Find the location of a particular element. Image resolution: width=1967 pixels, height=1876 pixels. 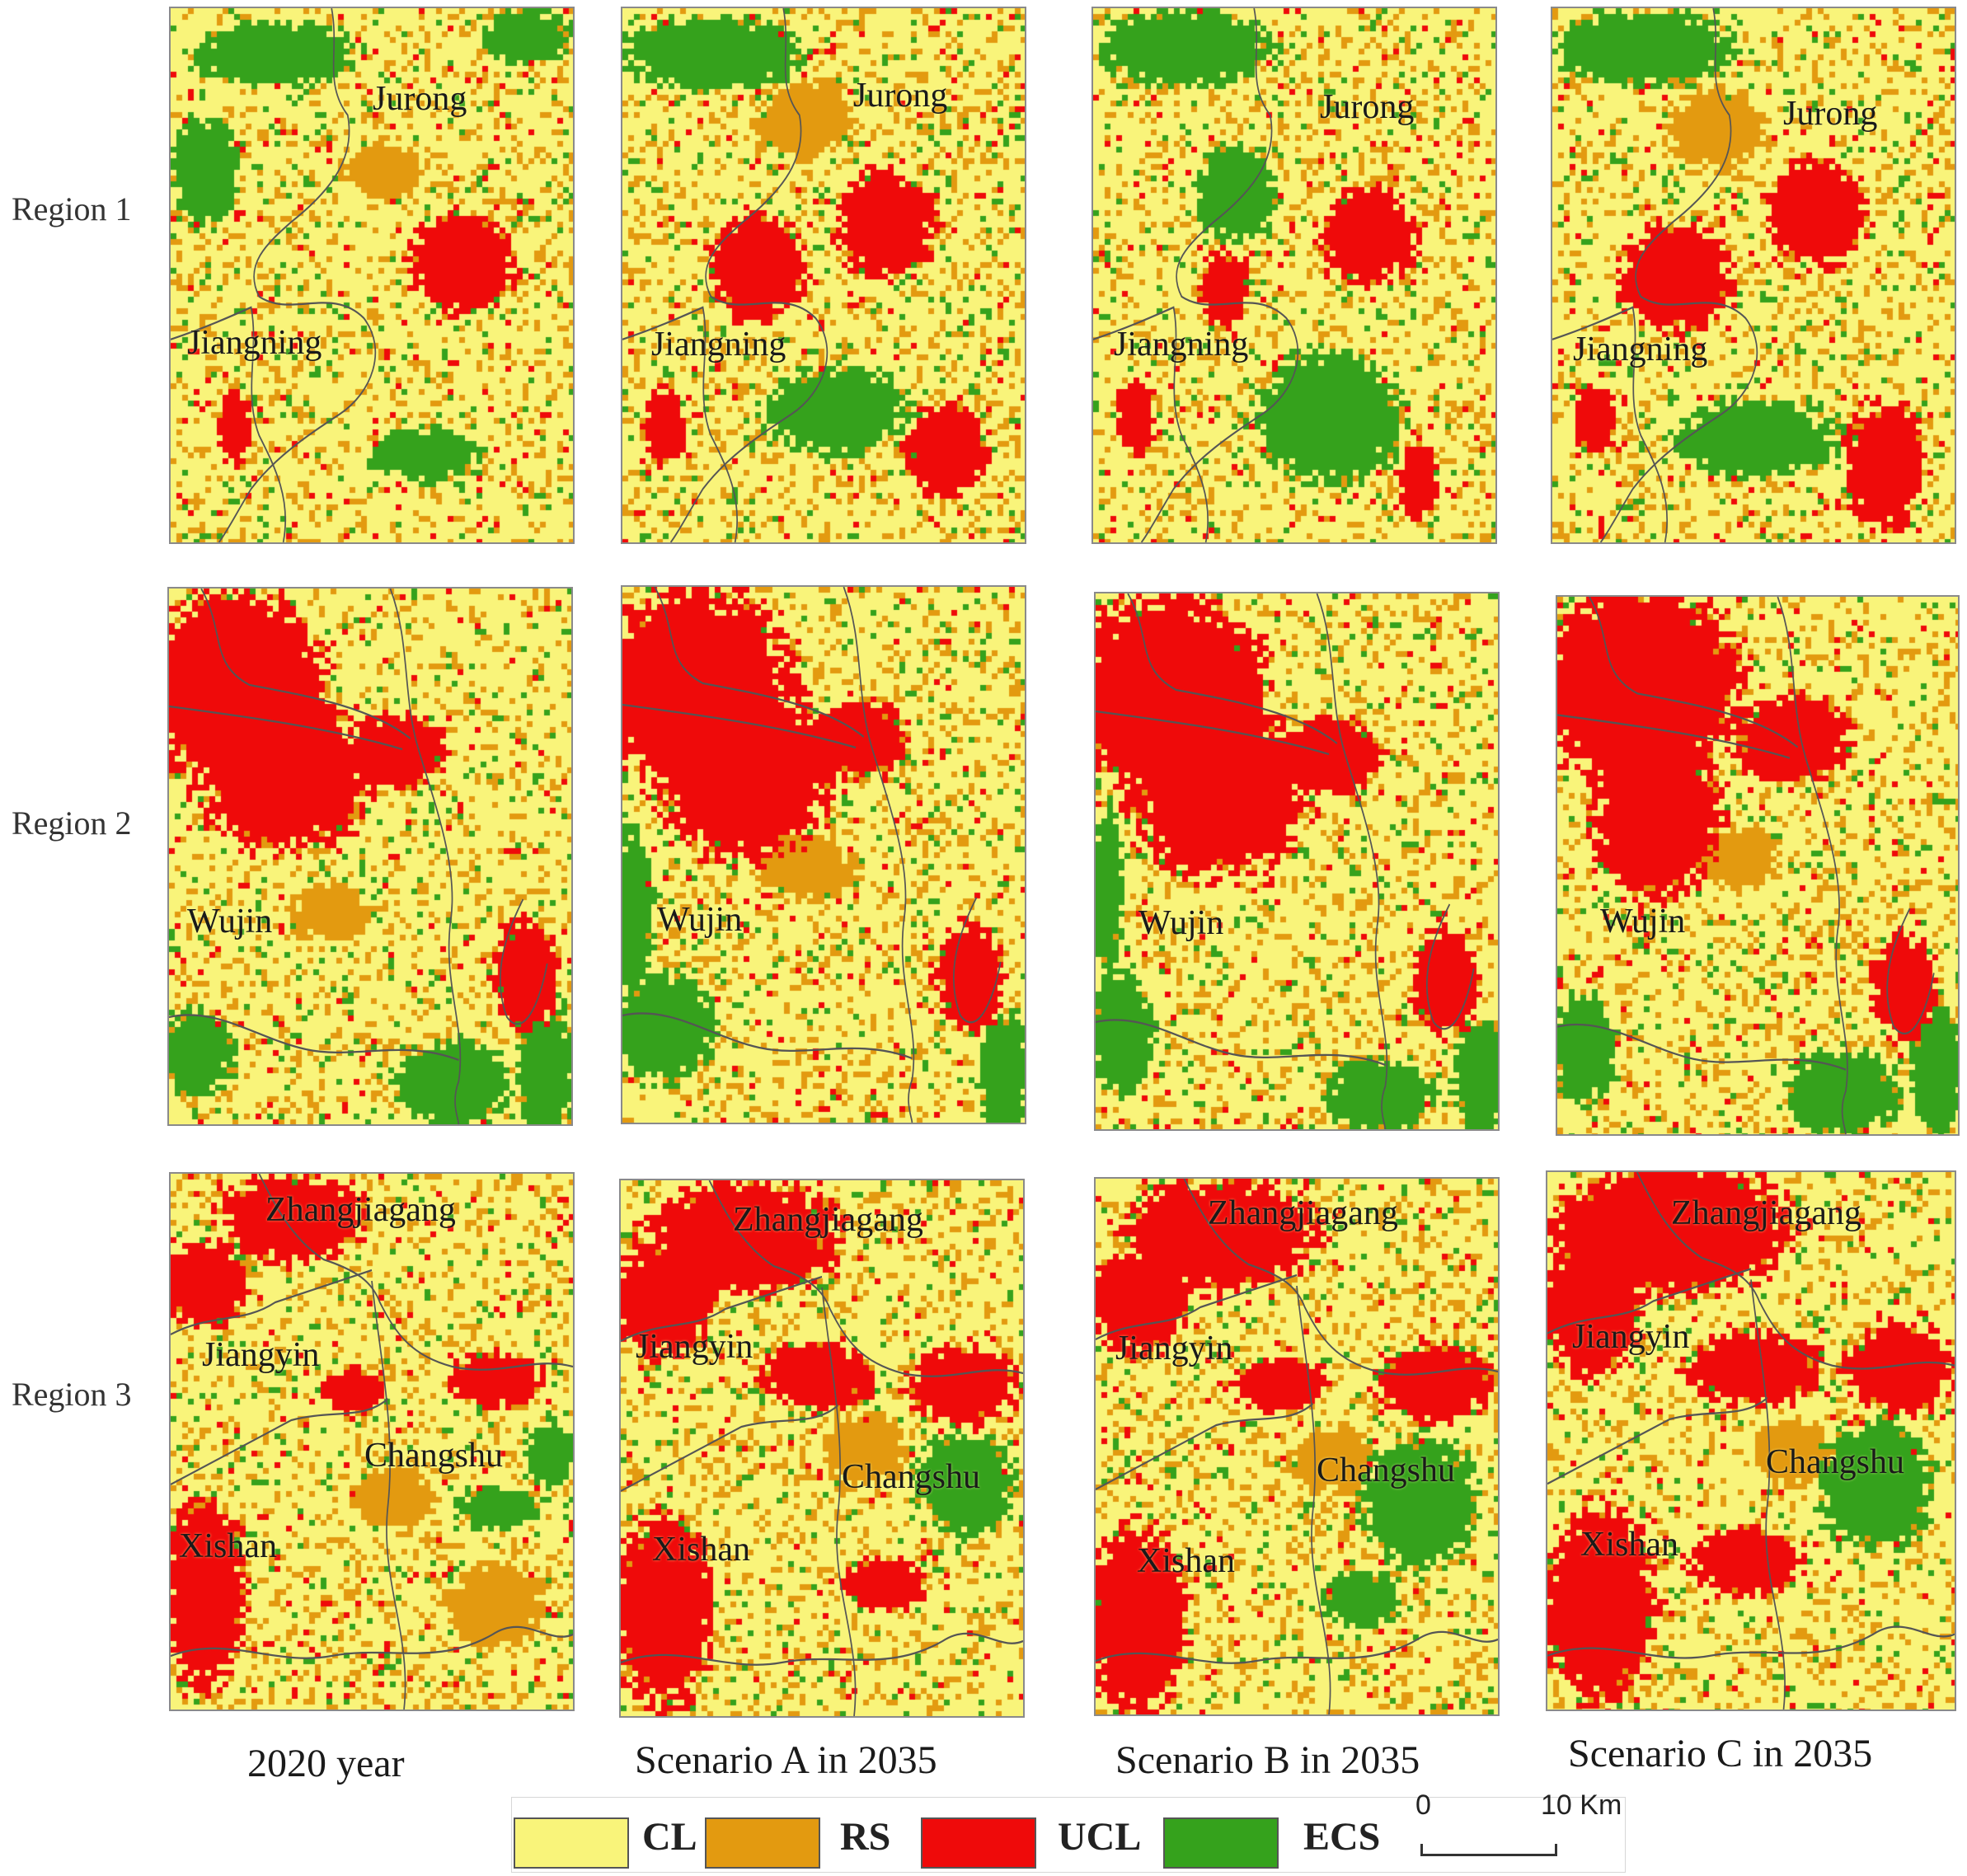

row-label-region-3: Region 3 is located at coordinates (72, 1395).